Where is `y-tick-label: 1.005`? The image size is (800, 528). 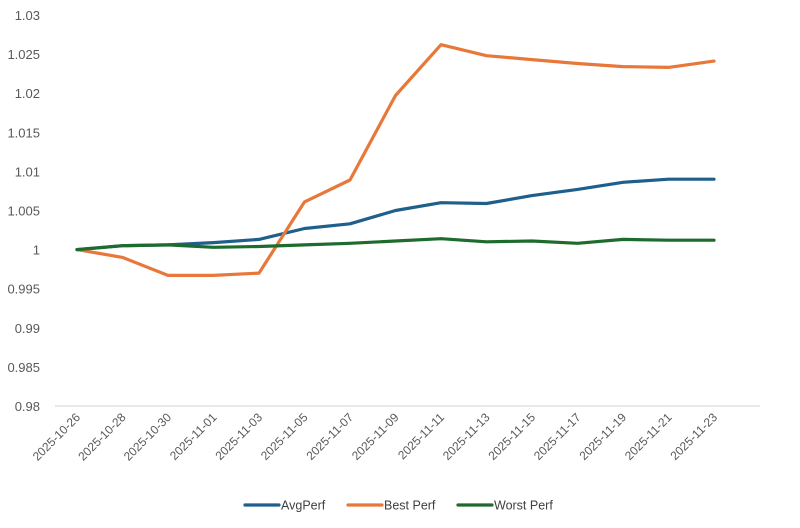
y-tick-label: 1.005 is located at coordinates (23, 211).